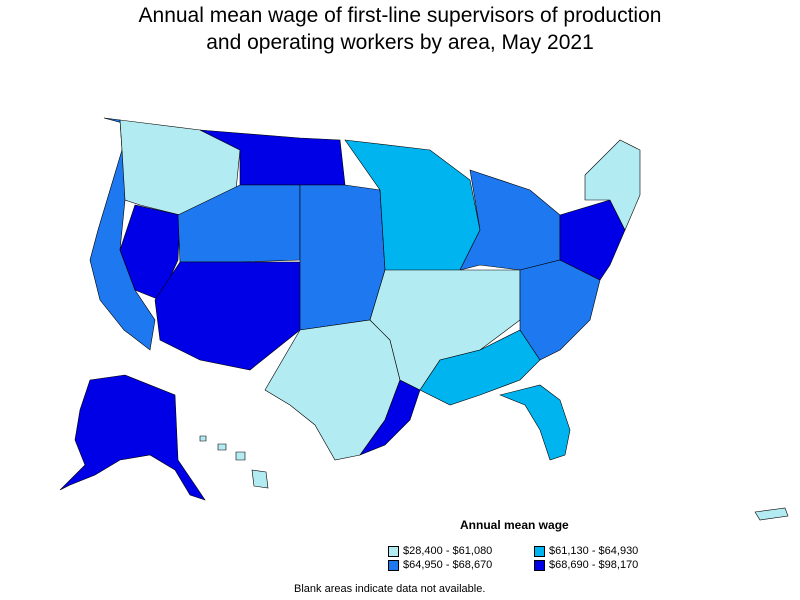 This screenshot has height=600, width=800. I want to click on map-title-line-2: and operating workers by area, May 2021, so click(400, 42).